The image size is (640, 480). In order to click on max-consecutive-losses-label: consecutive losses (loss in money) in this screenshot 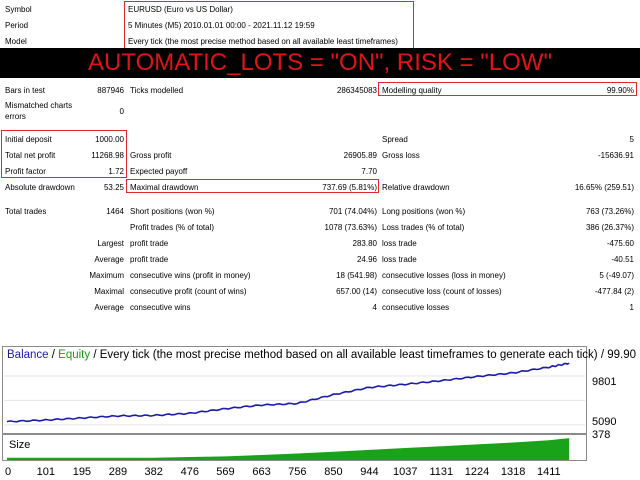, I will do `click(444, 275)`.